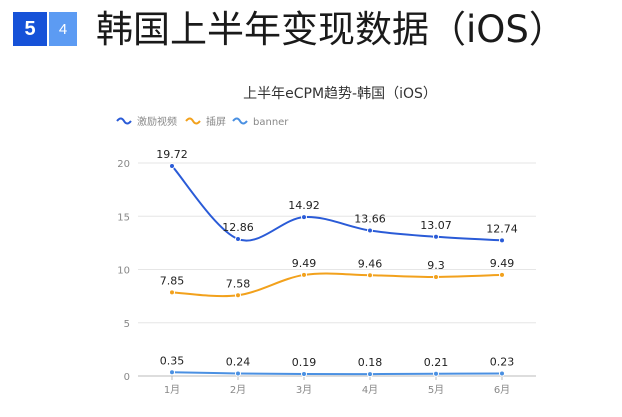 Image resolution: width=622 pixels, height=417 pixels. What do you see at coordinates (331, 29) in the screenshot?
I see `page-title: 韩国上半年变现数据（iOS）` at bounding box center [331, 29].